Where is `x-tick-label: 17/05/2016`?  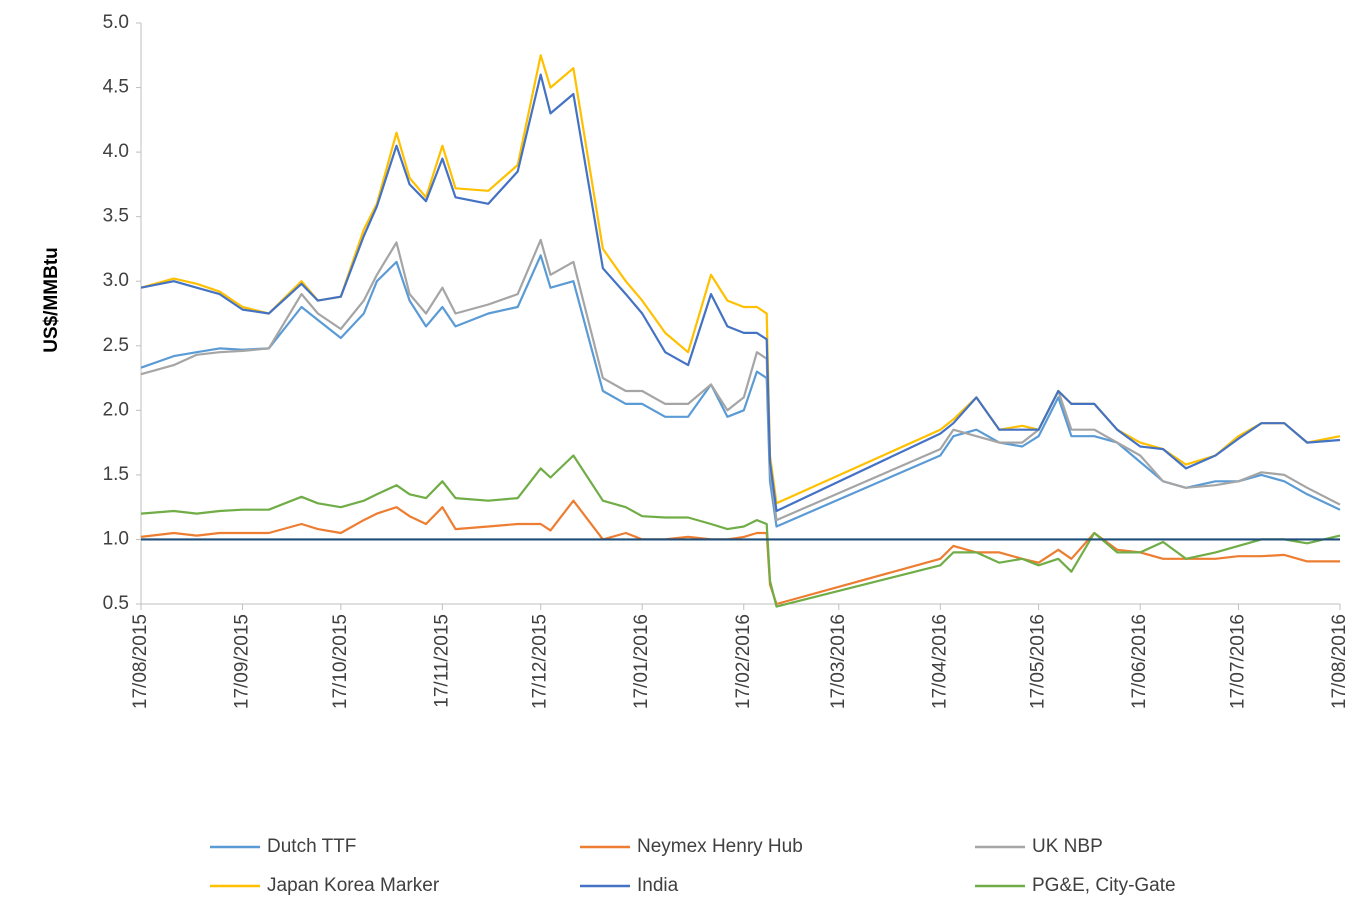 x-tick-label: 17/05/2016 is located at coordinates (1038, 661).